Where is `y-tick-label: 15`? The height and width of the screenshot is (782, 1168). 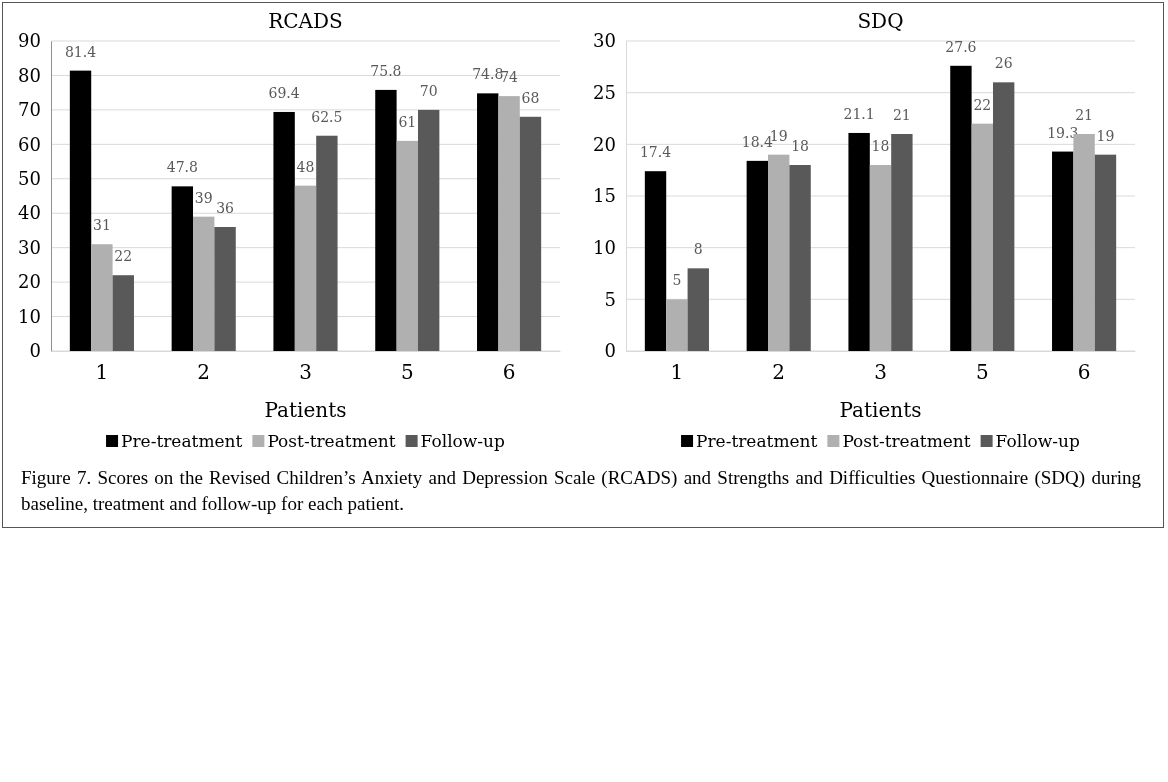 y-tick-label: 15 is located at coordinates (604, 196).